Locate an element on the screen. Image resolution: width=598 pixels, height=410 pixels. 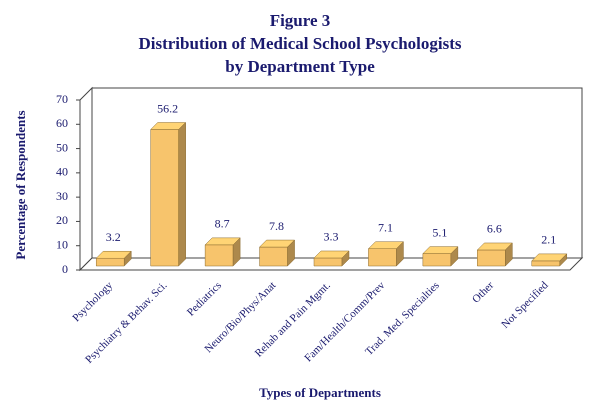
value-label: 3.2 is located at coordinates (113, 237).